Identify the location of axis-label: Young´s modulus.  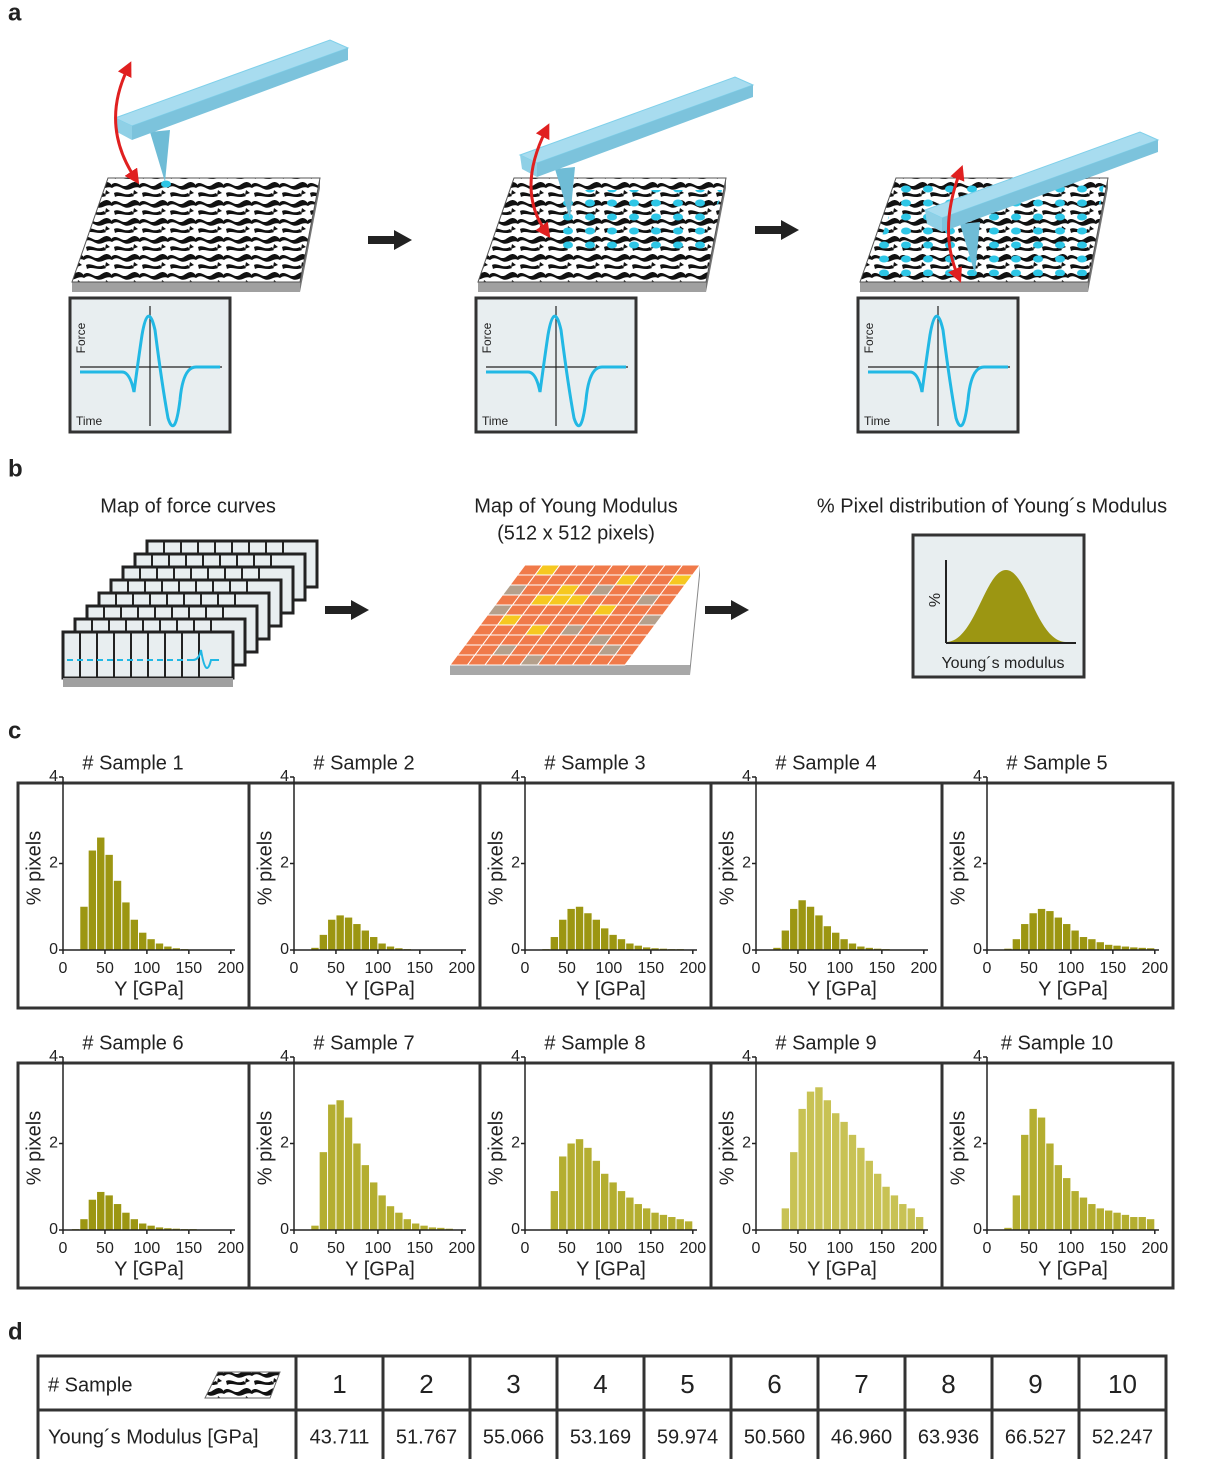
(1002, 663).